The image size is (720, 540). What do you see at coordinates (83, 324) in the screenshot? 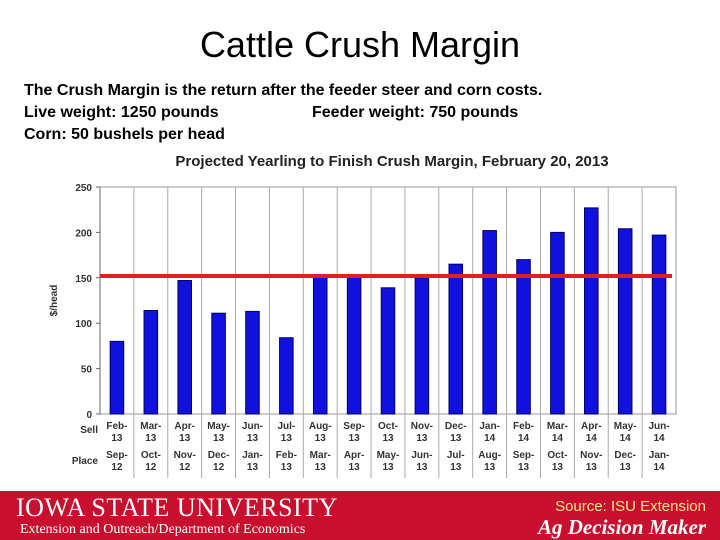
I see `y-tick-label: 100` at bounding box center [83, 324].